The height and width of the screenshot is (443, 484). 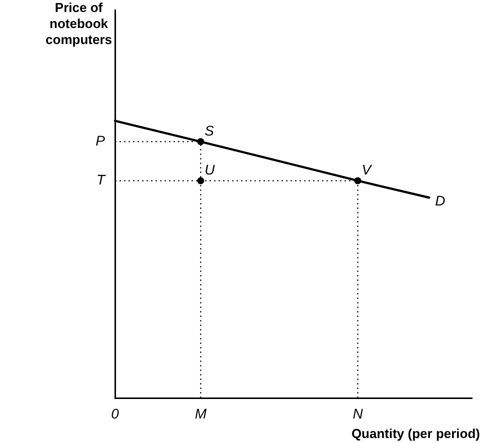 I want to click on annotation: V, so click(x=367, y=170).